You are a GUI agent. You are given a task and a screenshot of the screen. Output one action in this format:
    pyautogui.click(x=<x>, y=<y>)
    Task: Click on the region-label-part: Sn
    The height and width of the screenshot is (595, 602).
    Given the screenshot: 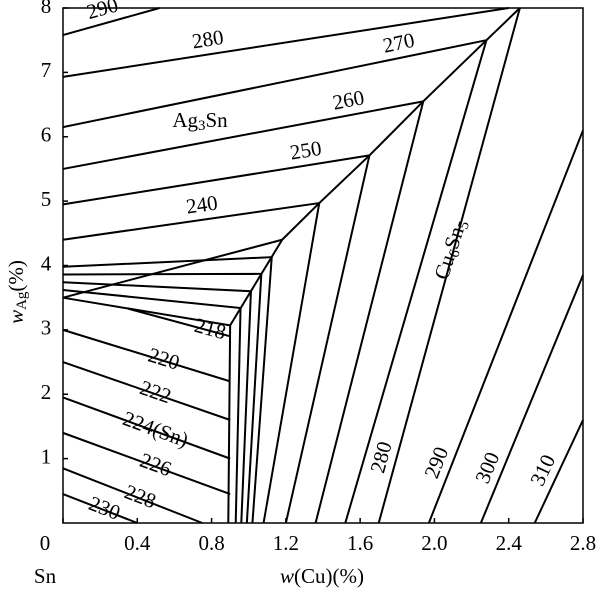 What is the action you would take?
    pyautogui.click(x=216, y=120)
    